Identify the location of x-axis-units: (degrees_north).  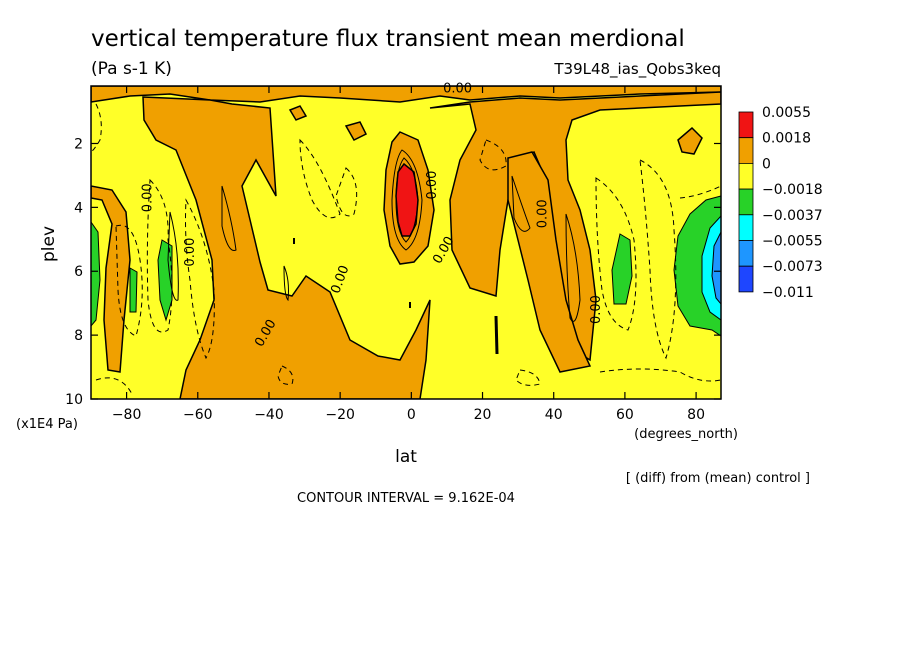
(686, 434).